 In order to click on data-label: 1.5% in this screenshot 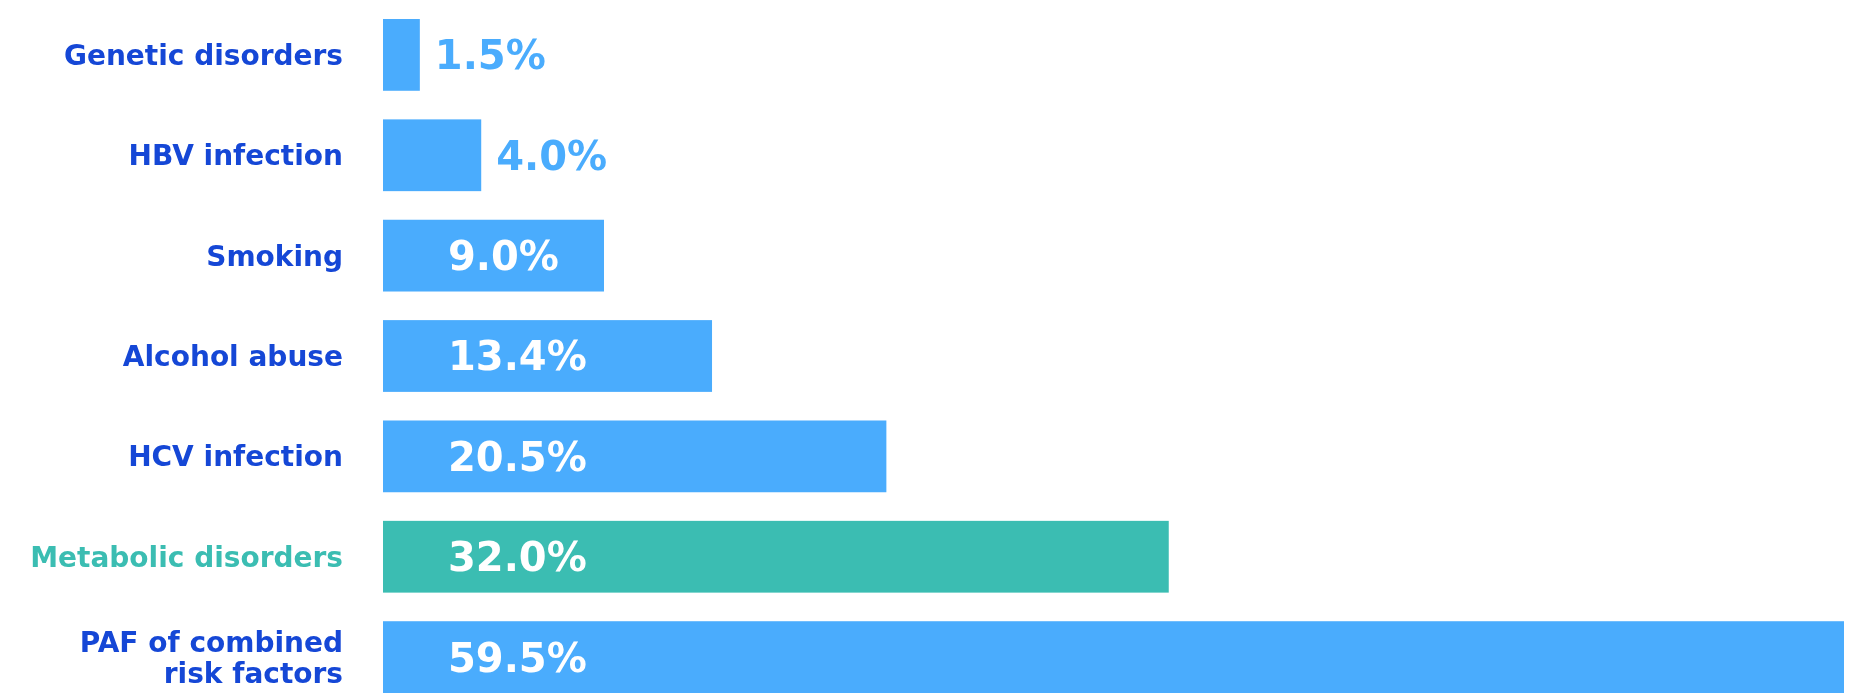, I will do `click(490, 55)`.